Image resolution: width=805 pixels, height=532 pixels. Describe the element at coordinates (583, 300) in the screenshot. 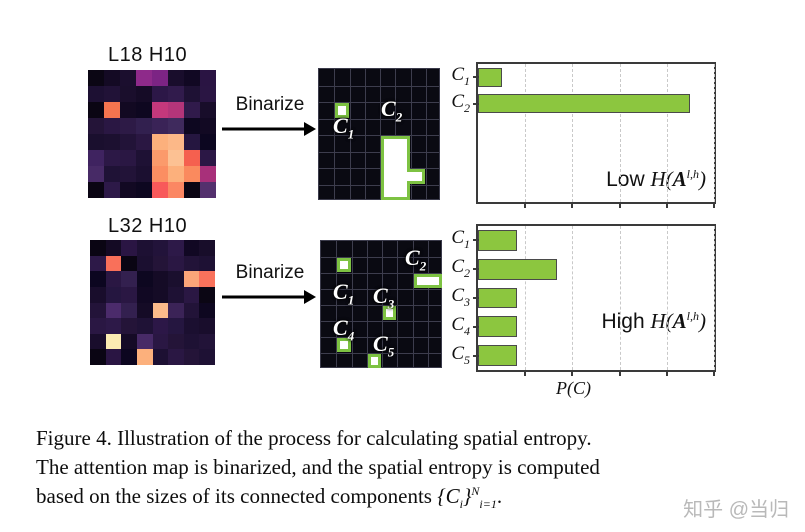

I see `component-size-distribution-high-entropy: High H(Al,h) C1 C2 C3 C4 C5` at that location.